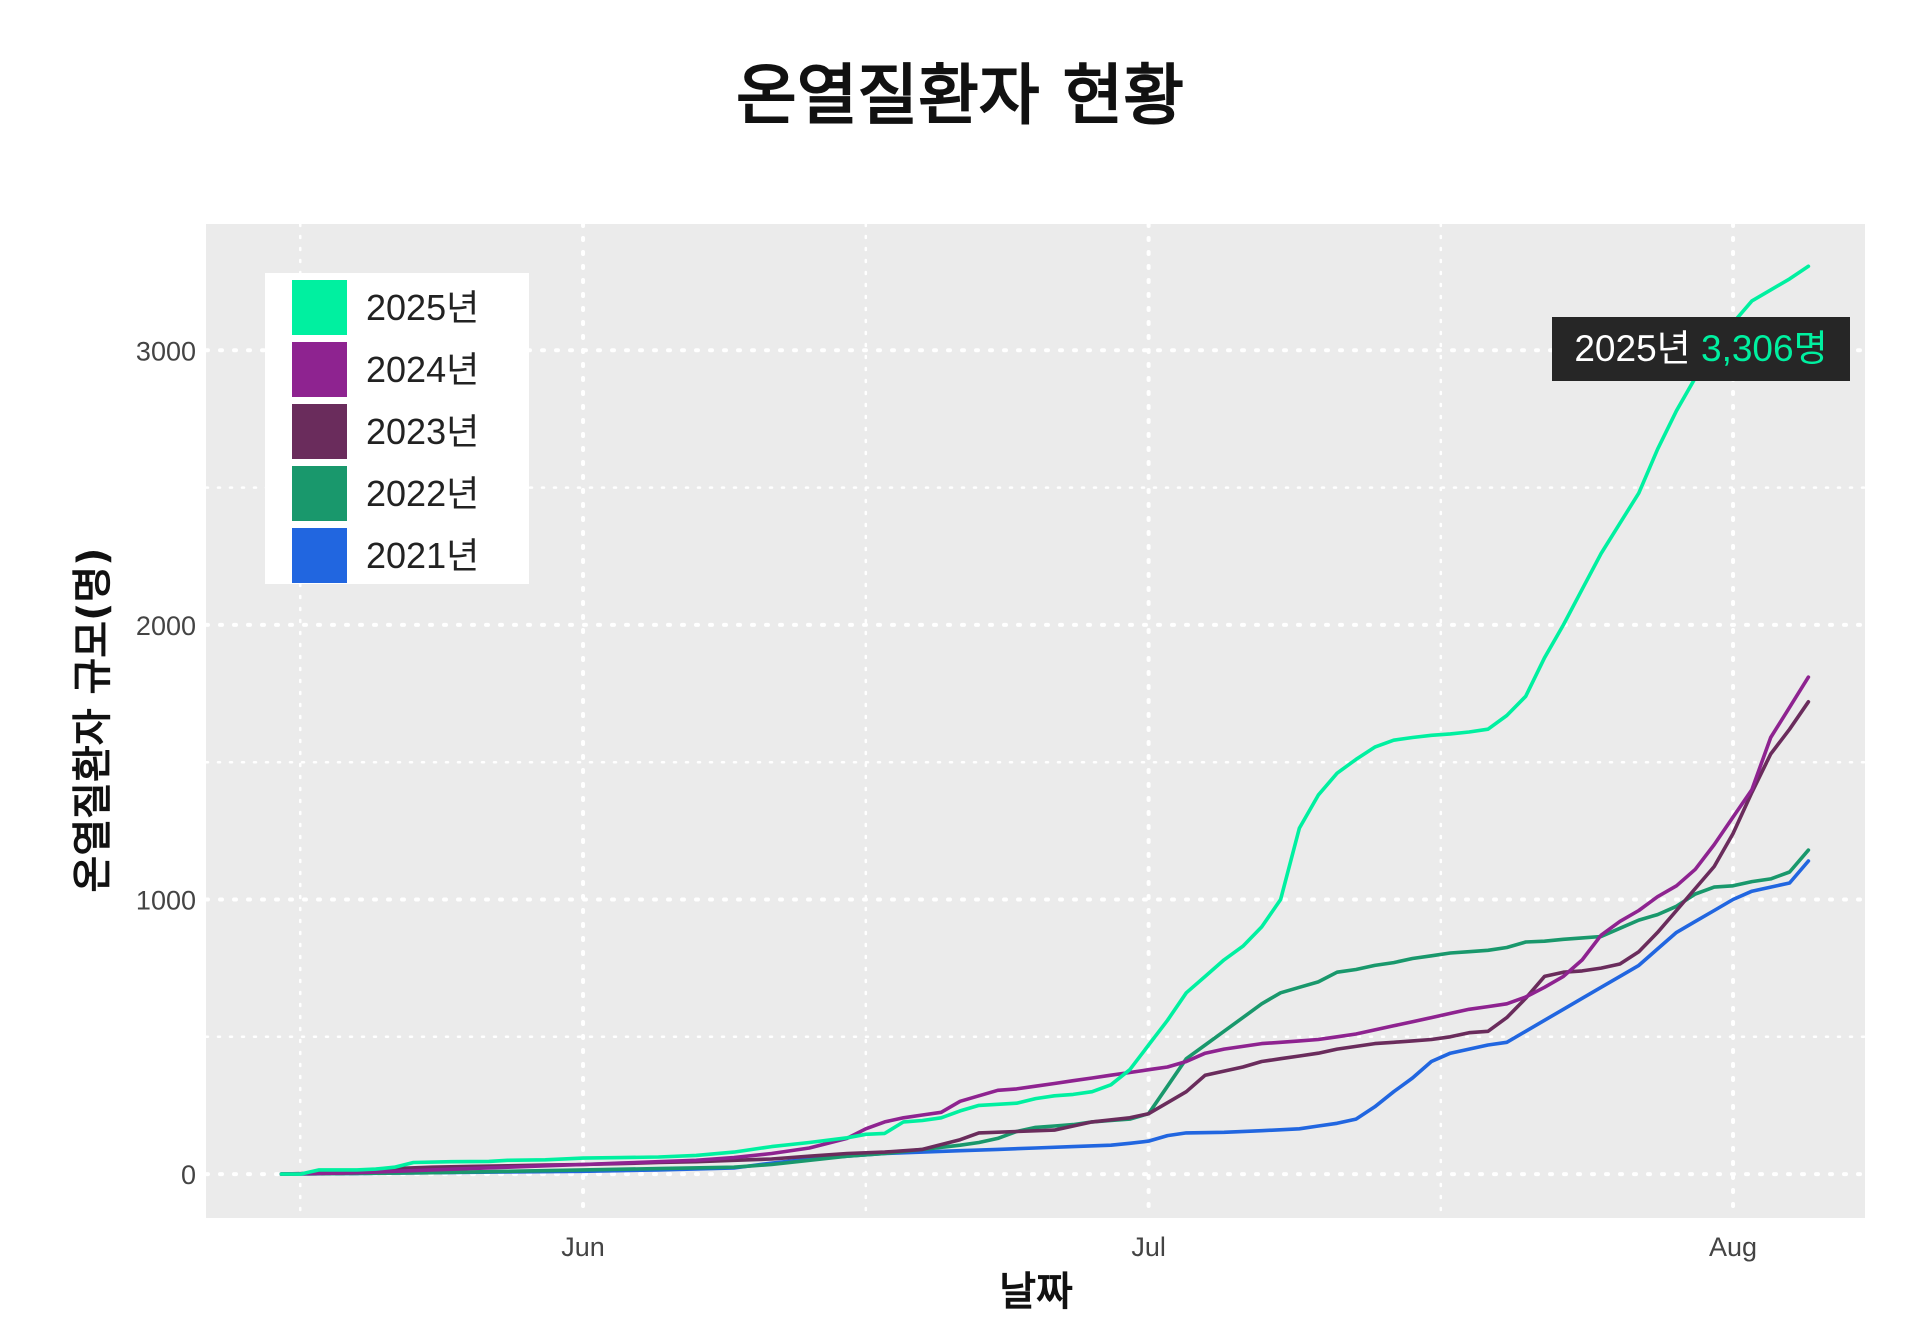 Image resolution: width=1920 pixels, height=1329 pixels. Describe the element at coordinates (960, 95) in the screenshot. I see `chart-title: 온열질환자 현황` at that location.